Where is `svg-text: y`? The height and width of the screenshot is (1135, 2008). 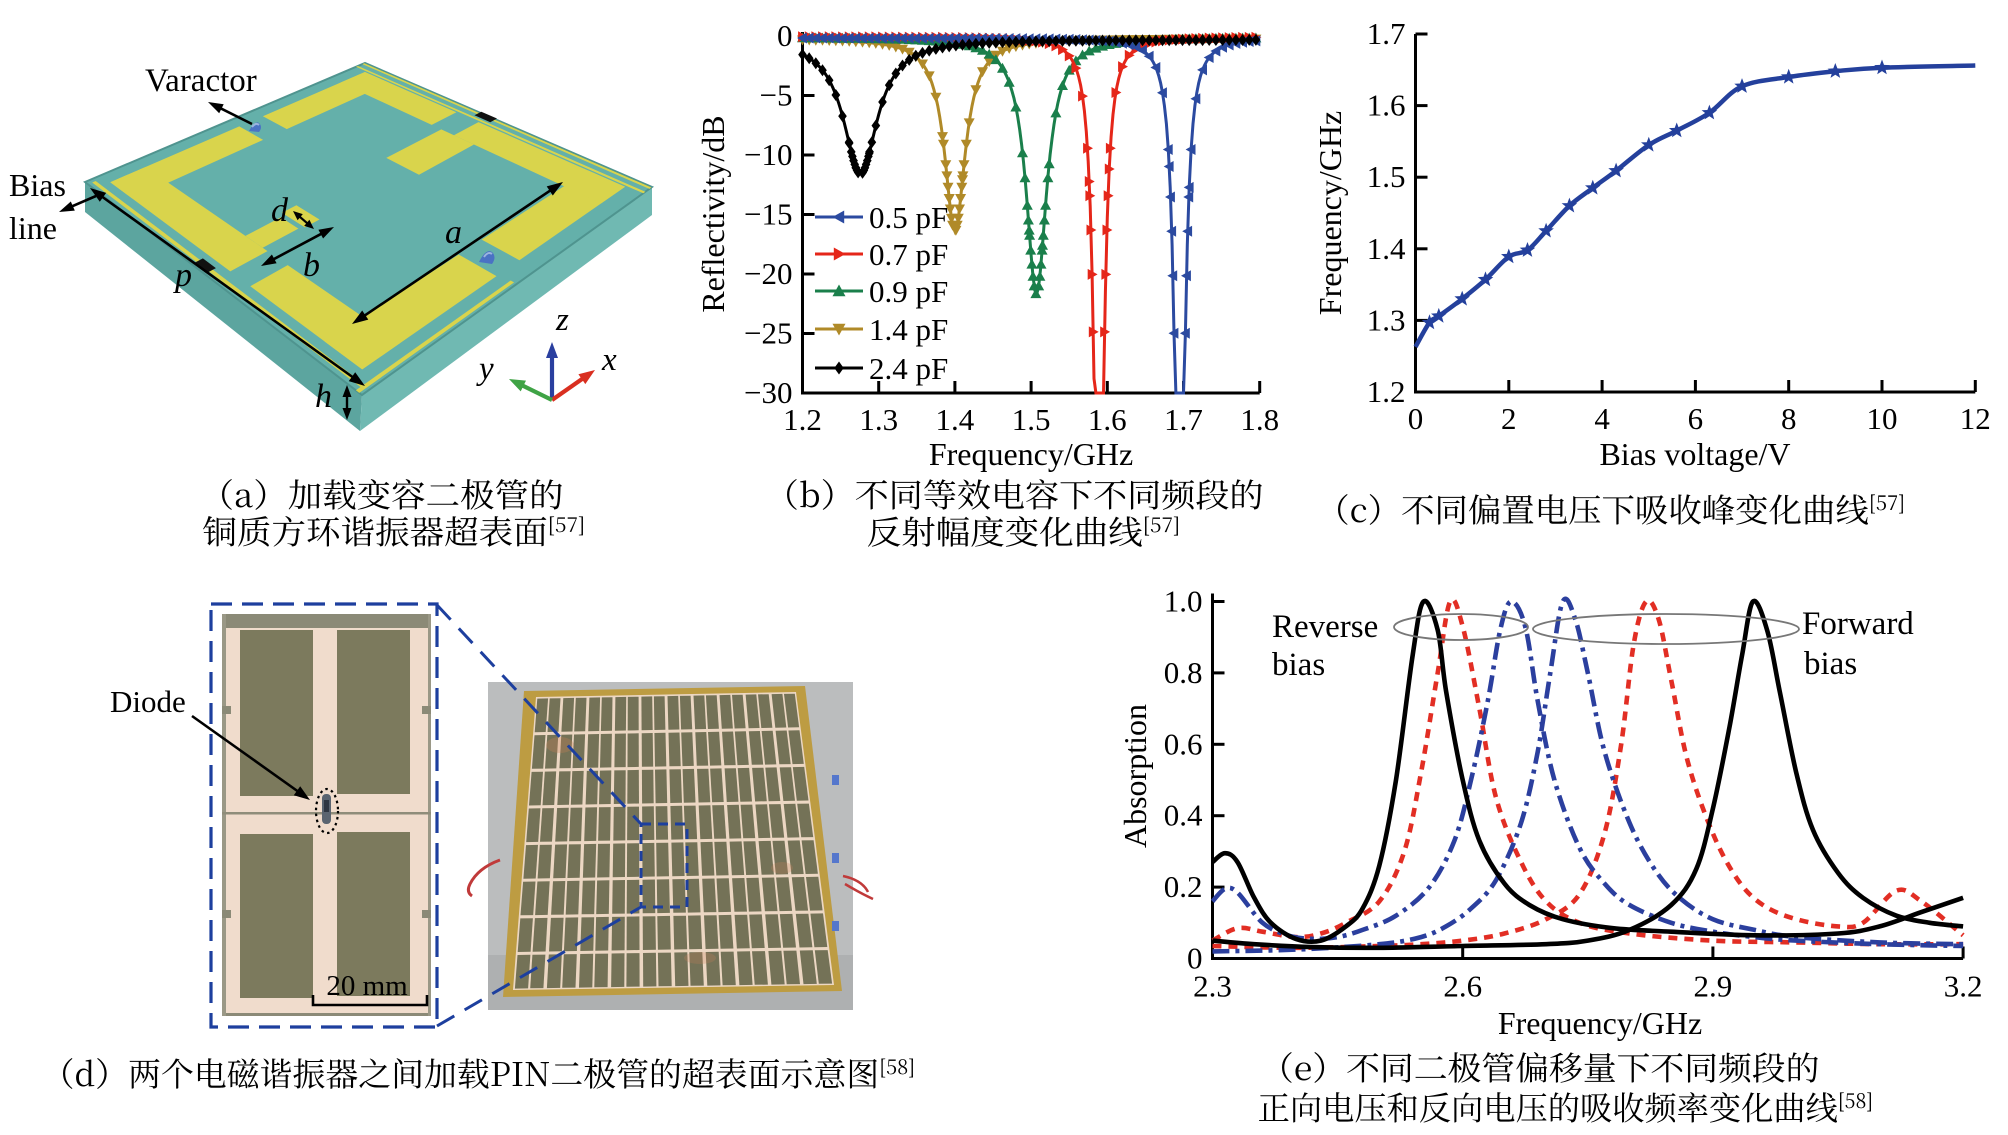
svg-text: y is located at coordinates (485, 369).